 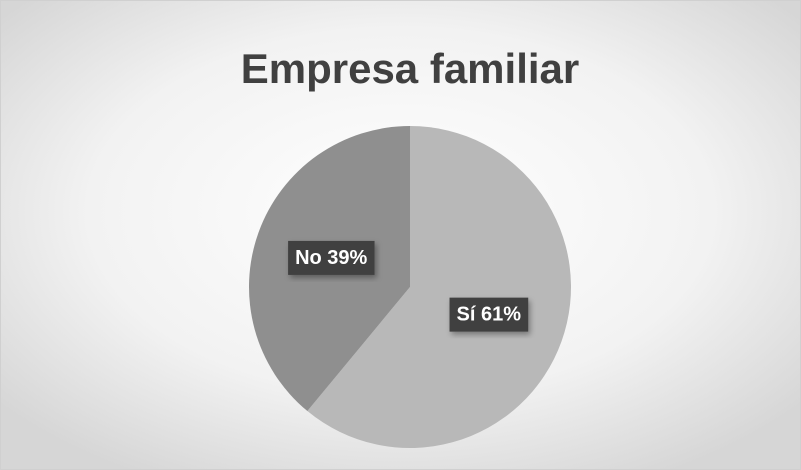 I want to click on data-label-text: Sí 61%, so click(x=489, y=315).